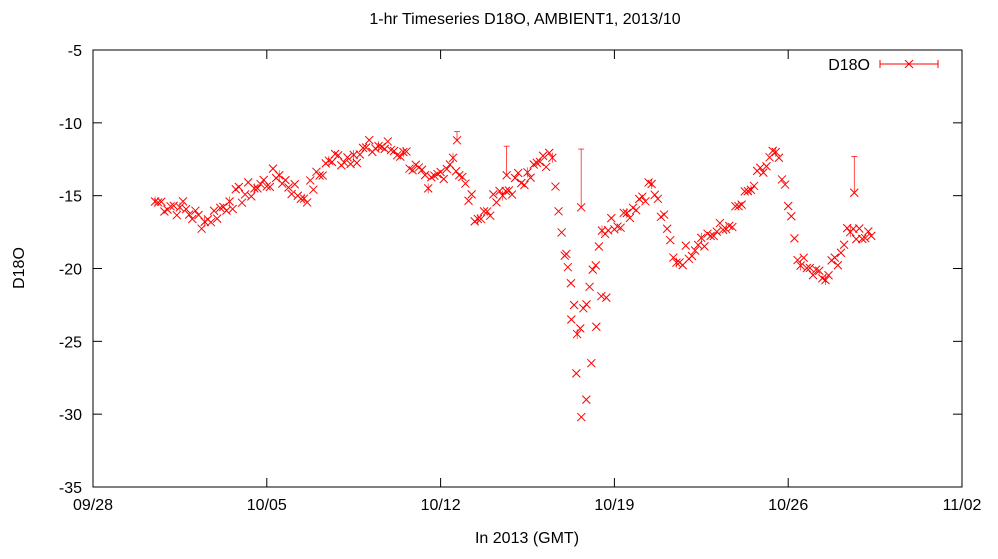 Image resolution: width=998 pixels, height=559 pixels. What do you see at coordinates (70, 197) in the screenshot?
I see `y-tick-label: -15` at bounding box center [70, 197].